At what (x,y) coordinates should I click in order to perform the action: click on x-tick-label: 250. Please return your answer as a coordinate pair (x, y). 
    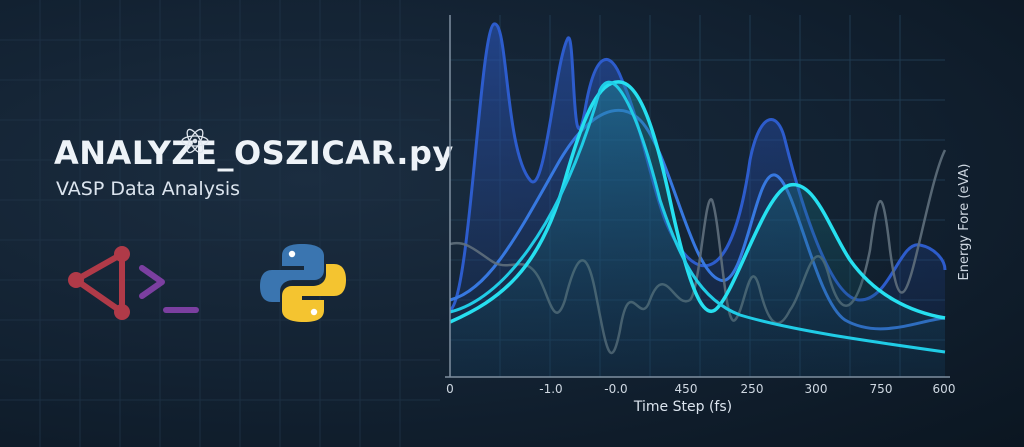
    Looking at the image, I should click on (752, 389).